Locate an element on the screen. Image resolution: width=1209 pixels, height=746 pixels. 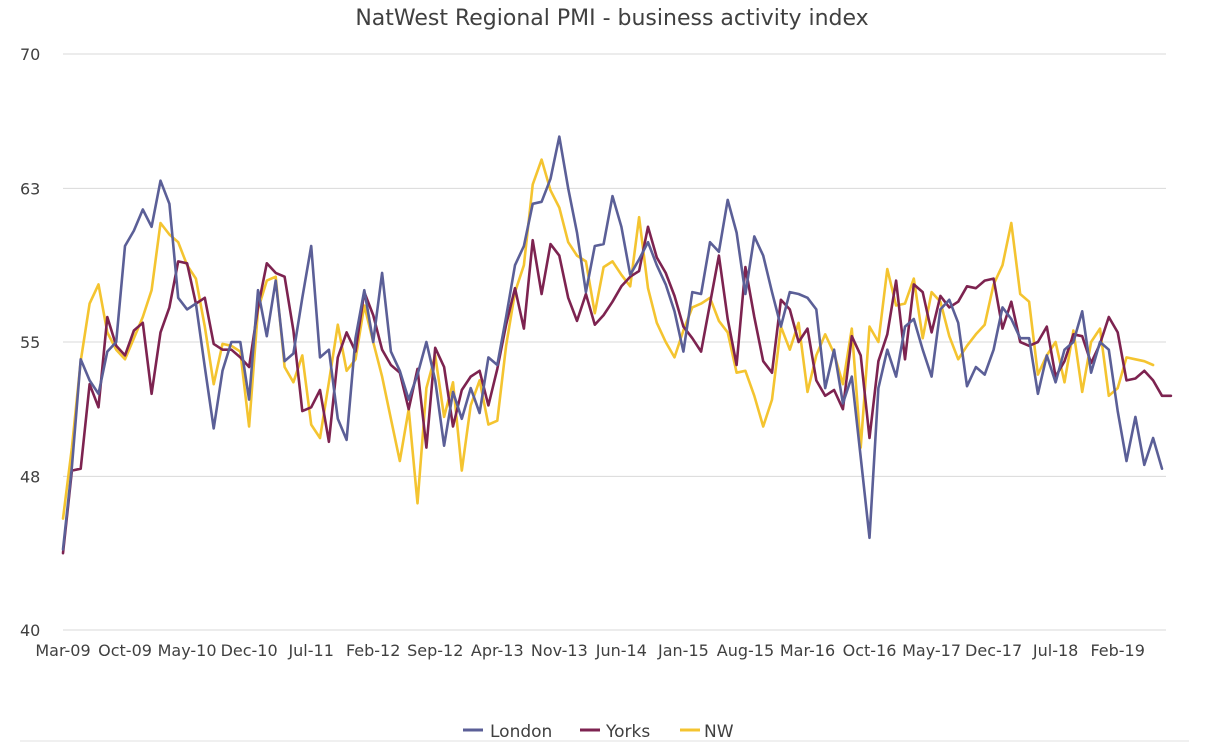
x-tick-label: Mar-09 is located at coordinates (62, 650).